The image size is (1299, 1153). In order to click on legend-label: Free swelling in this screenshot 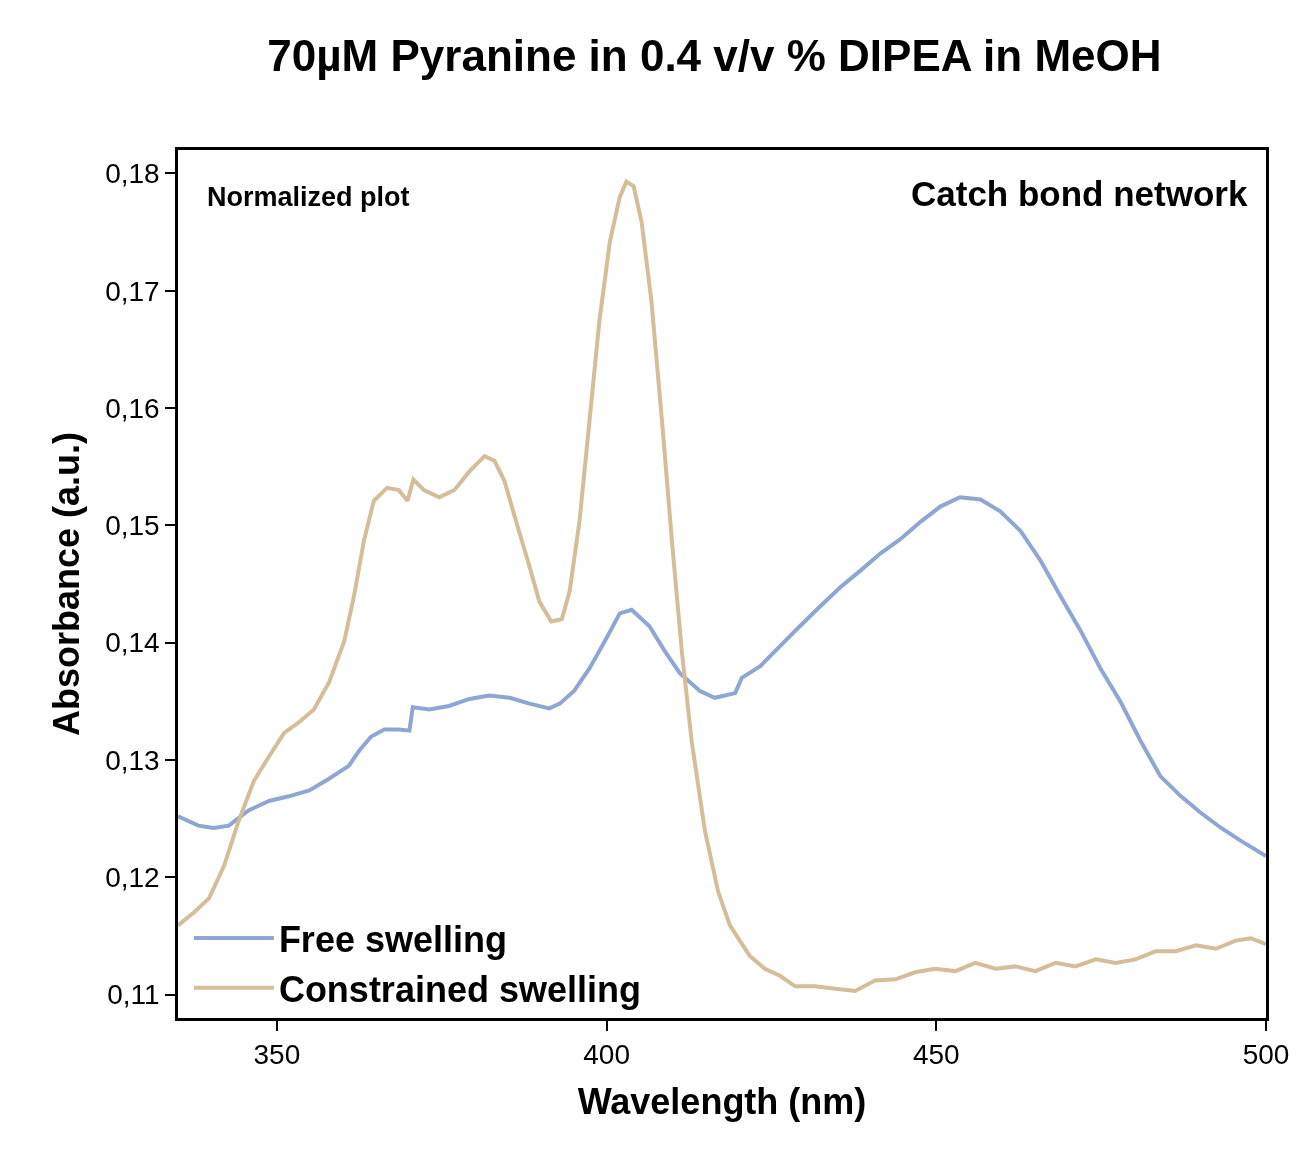, I will do `click(392, 939)`.